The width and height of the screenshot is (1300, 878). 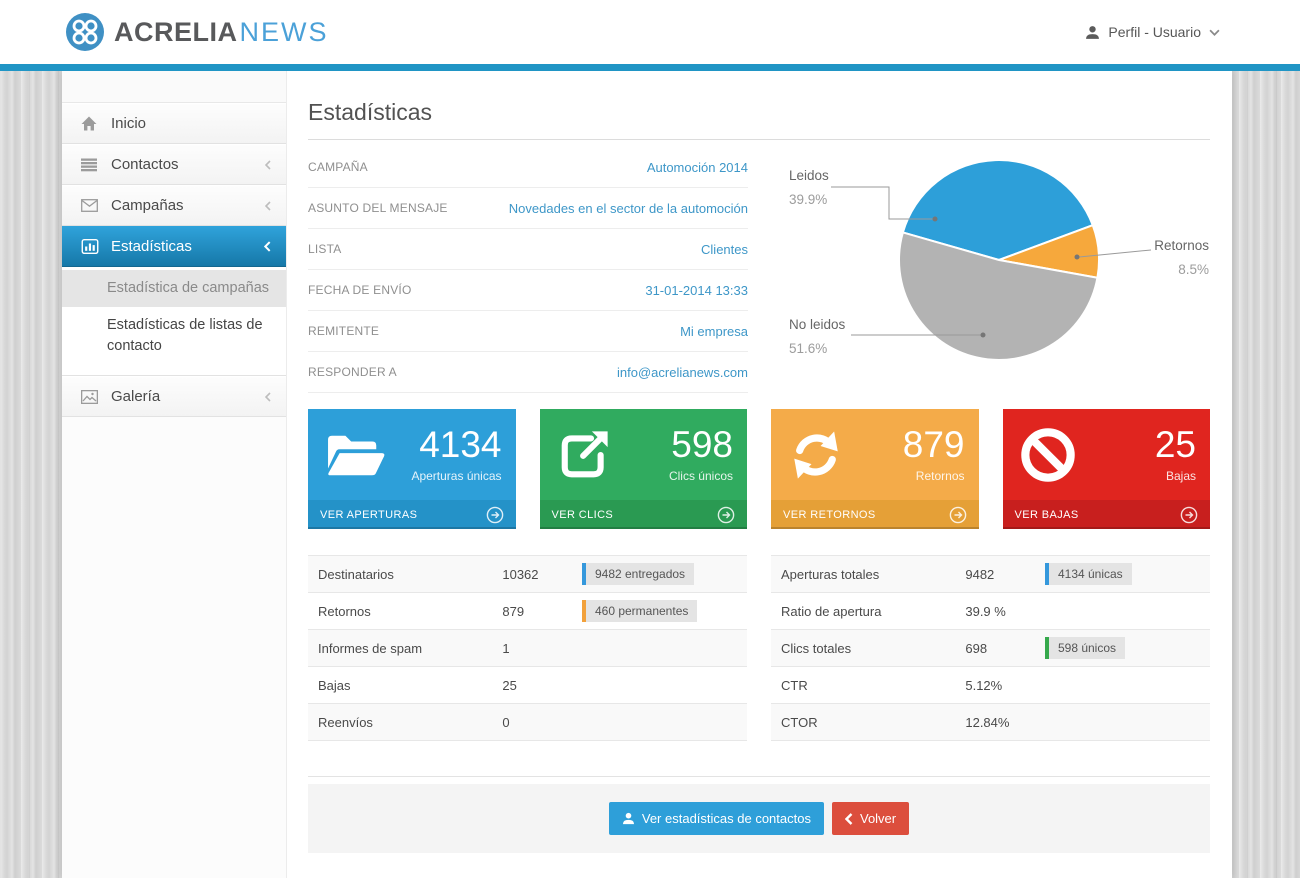 What do you see at coordinates (643, 454) in the screenshot?
I see `card-clics-body: 598 Clics únicos` at bounding box center [643, 454].